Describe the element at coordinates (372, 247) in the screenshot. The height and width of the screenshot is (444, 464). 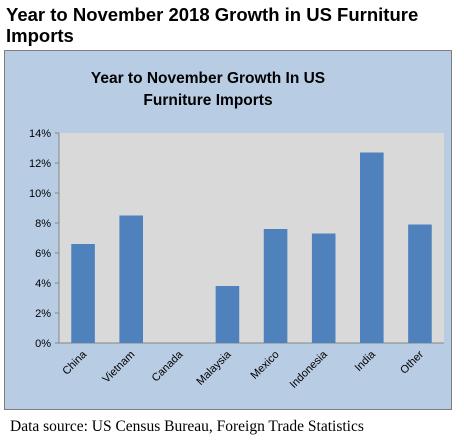
I see `bar-india` at that location.